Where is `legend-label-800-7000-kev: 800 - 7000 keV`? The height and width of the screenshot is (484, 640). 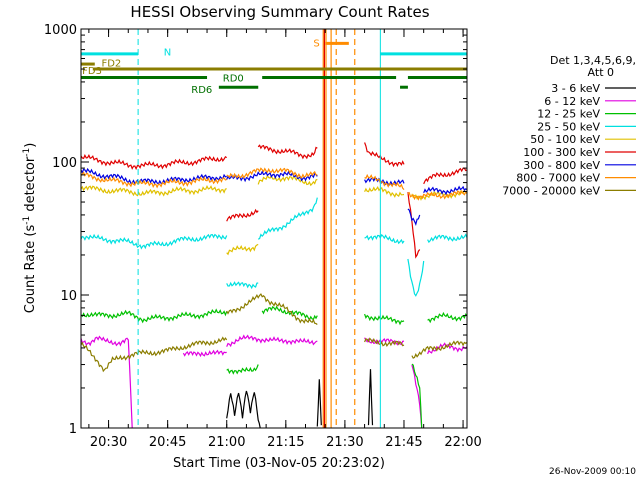
legend-label-800-7000-kev: 800 - 7000 keV is located at coordinates (558, 178).